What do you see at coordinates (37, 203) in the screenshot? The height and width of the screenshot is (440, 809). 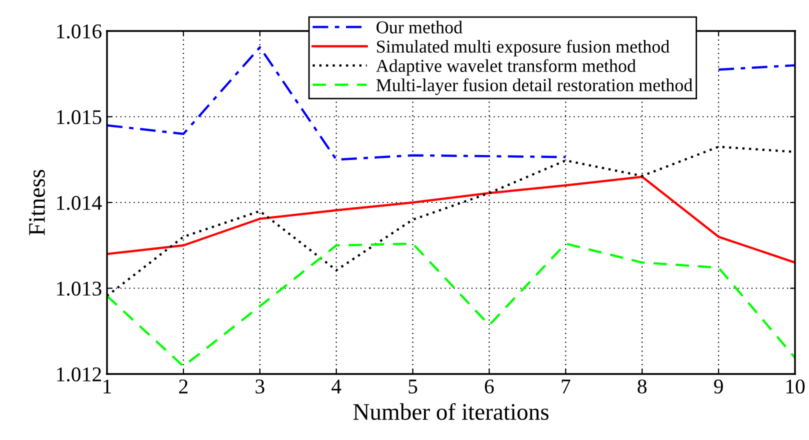 I see `y-axis-title: Fitness` at bounding box center [37, 203].